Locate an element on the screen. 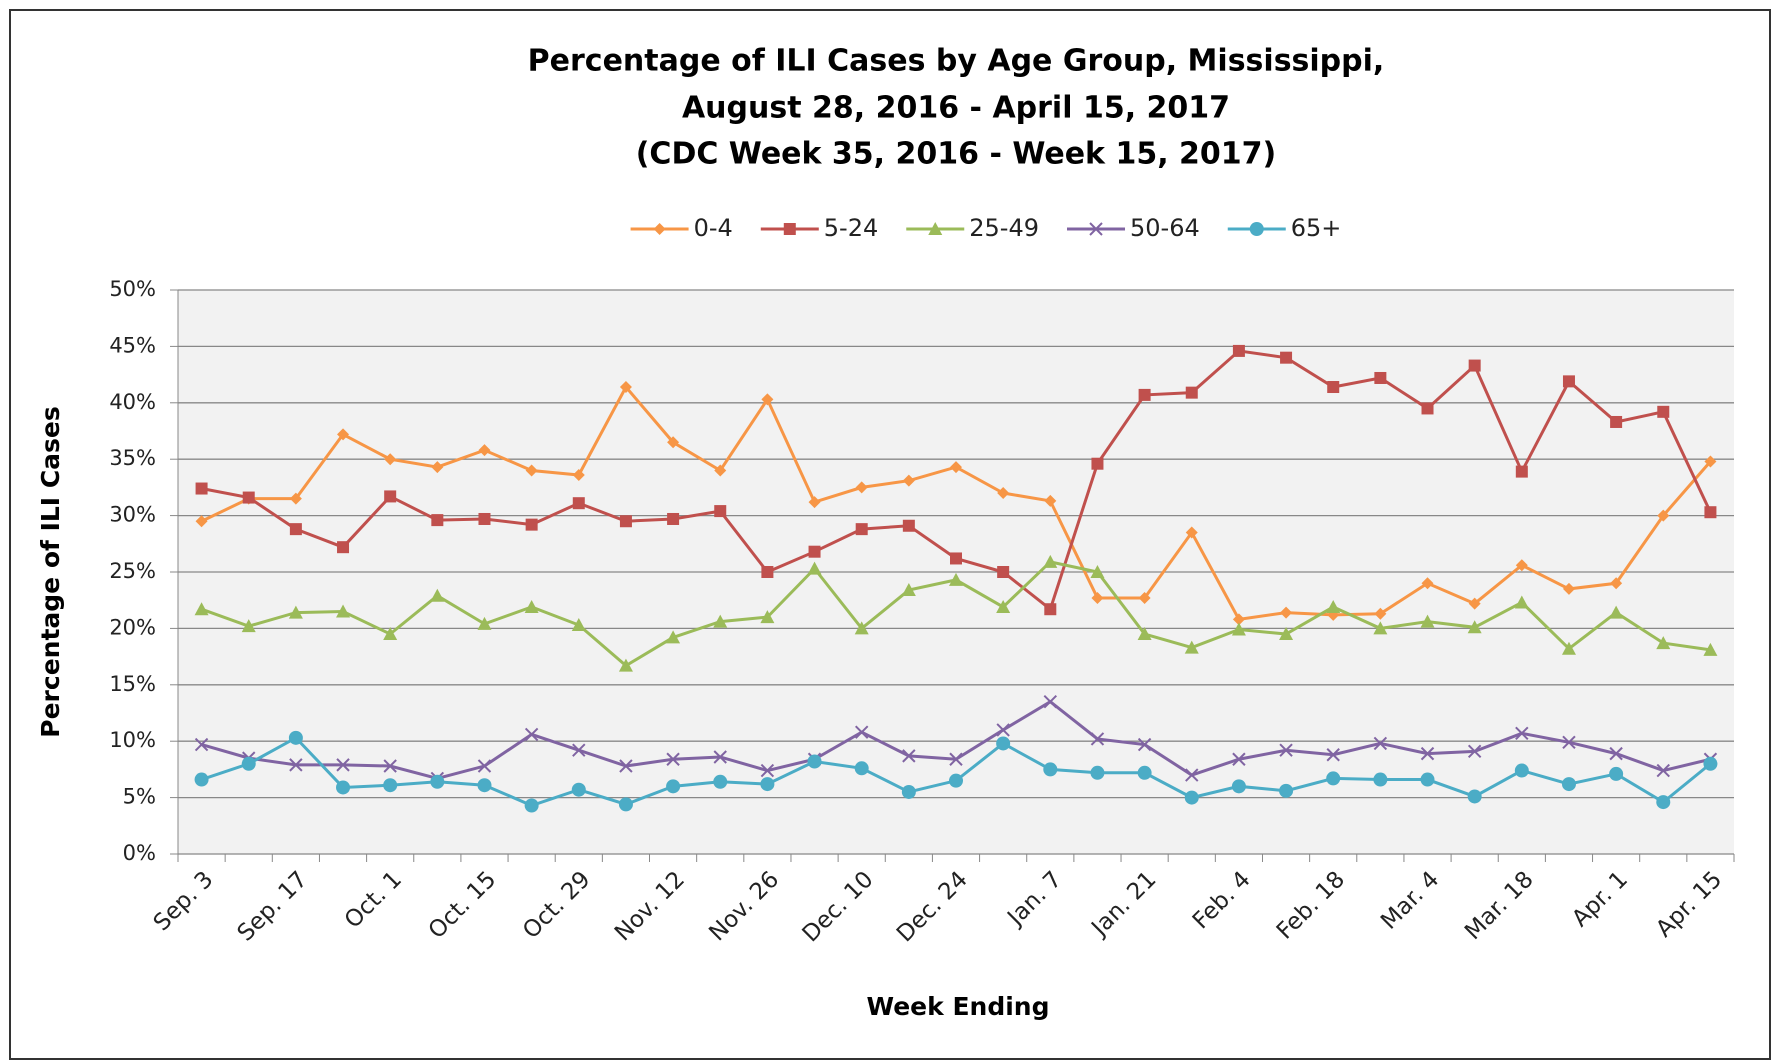 This screenshot has width=1777, height=1061. y-tick-label: 40% is located at coordinates (132, 402).